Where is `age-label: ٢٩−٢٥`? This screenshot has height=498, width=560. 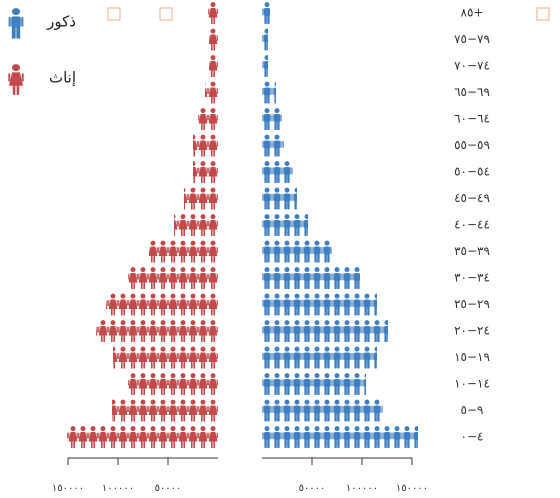 age-label: ٢٩−٢٥ is located at coordinates (472, 304).